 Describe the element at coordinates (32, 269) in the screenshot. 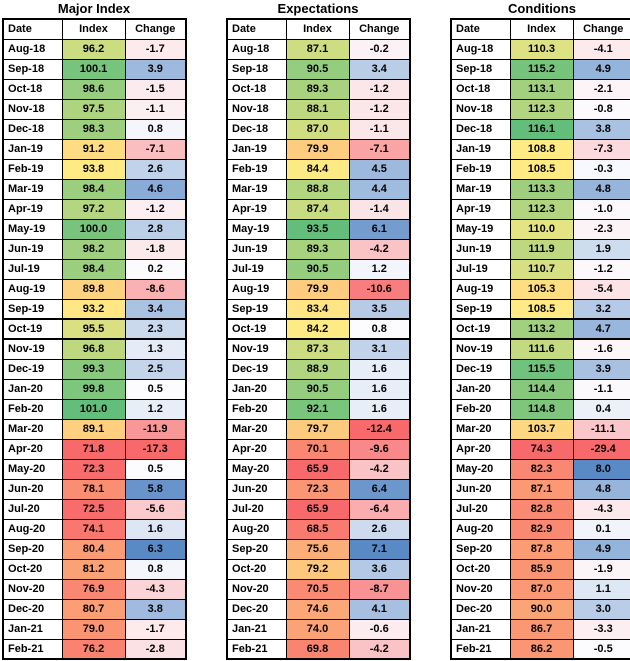

I see `date-cell: Jul-19` at that location.